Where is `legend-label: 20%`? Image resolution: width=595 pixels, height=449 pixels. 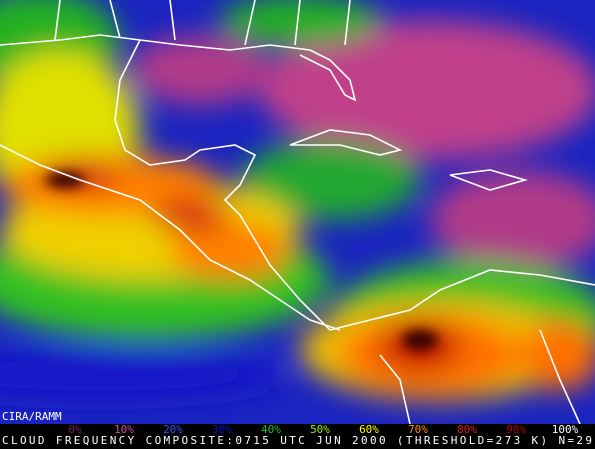 legend-label: 20% is located at coordinates (173, 429).